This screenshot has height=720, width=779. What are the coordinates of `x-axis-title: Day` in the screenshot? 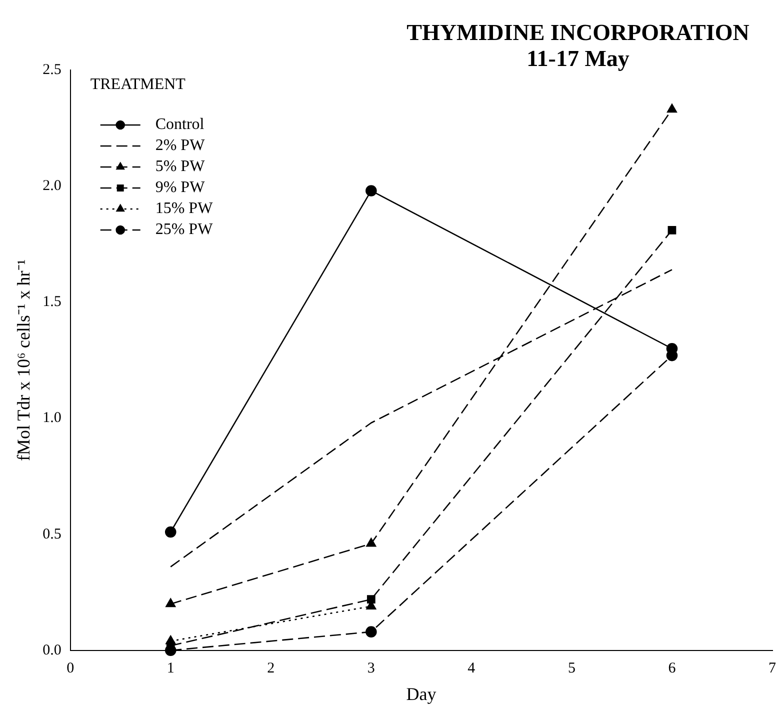 It's located at (421, 694).